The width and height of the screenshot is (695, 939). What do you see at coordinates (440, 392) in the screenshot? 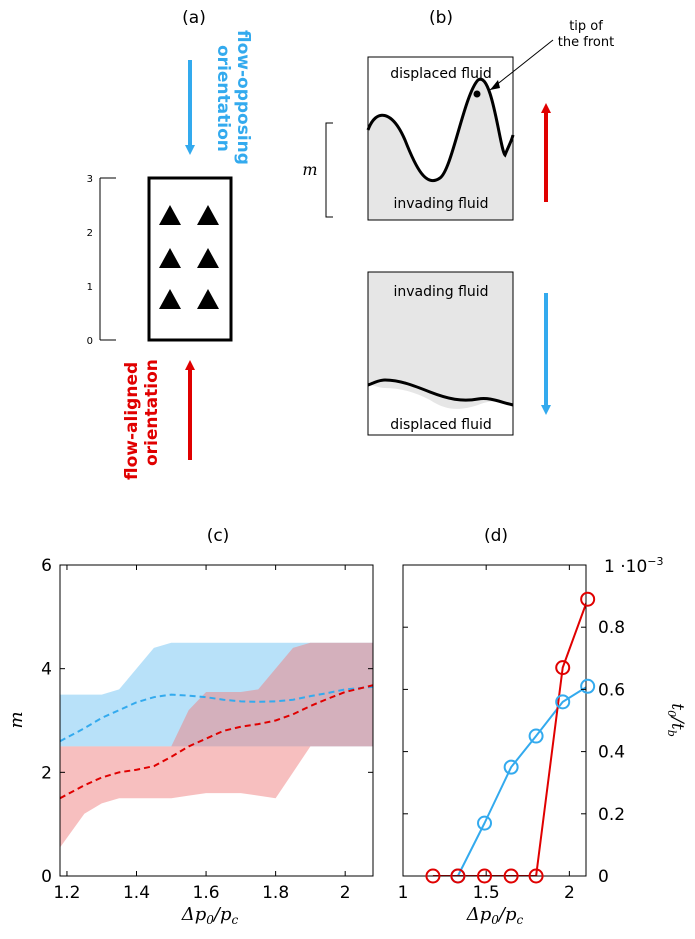
I see `front-curve-bottom` at bounding box center [440, 392].